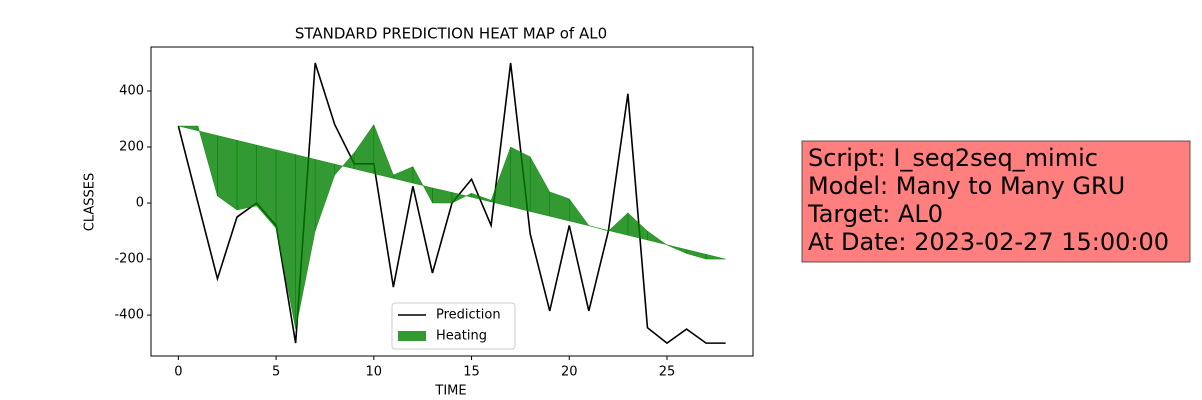 The width and height of the screenshot is (1202, 400). Describe the element at coordinates (131, 147) in the screenshot. I see `y-tick-label: 200` at that location.